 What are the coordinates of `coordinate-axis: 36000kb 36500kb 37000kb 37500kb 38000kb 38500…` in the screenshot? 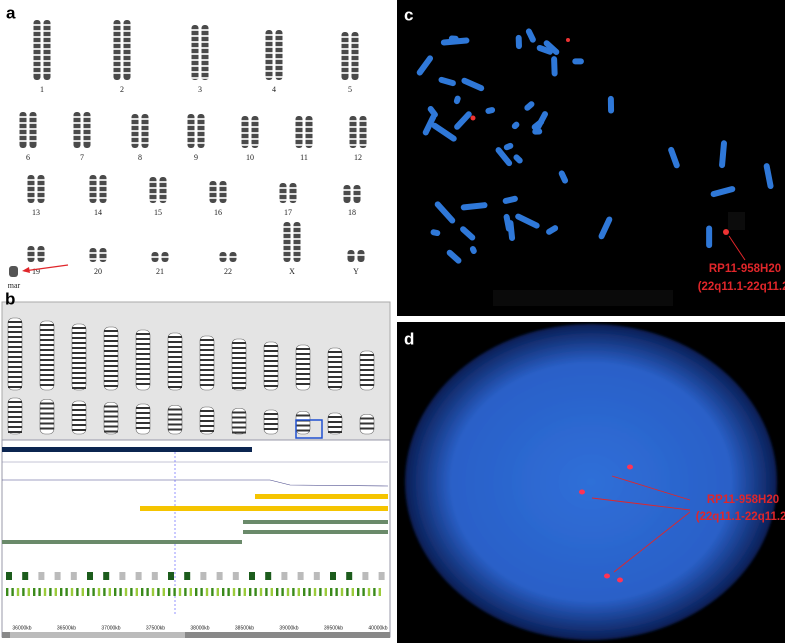 It's located at (199, 628).